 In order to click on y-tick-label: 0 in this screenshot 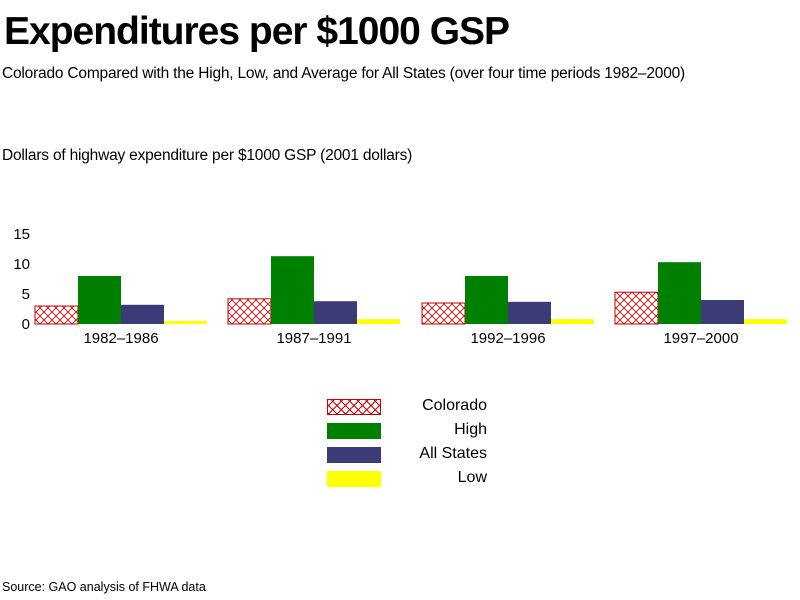, I will do `click(26, 324)`.